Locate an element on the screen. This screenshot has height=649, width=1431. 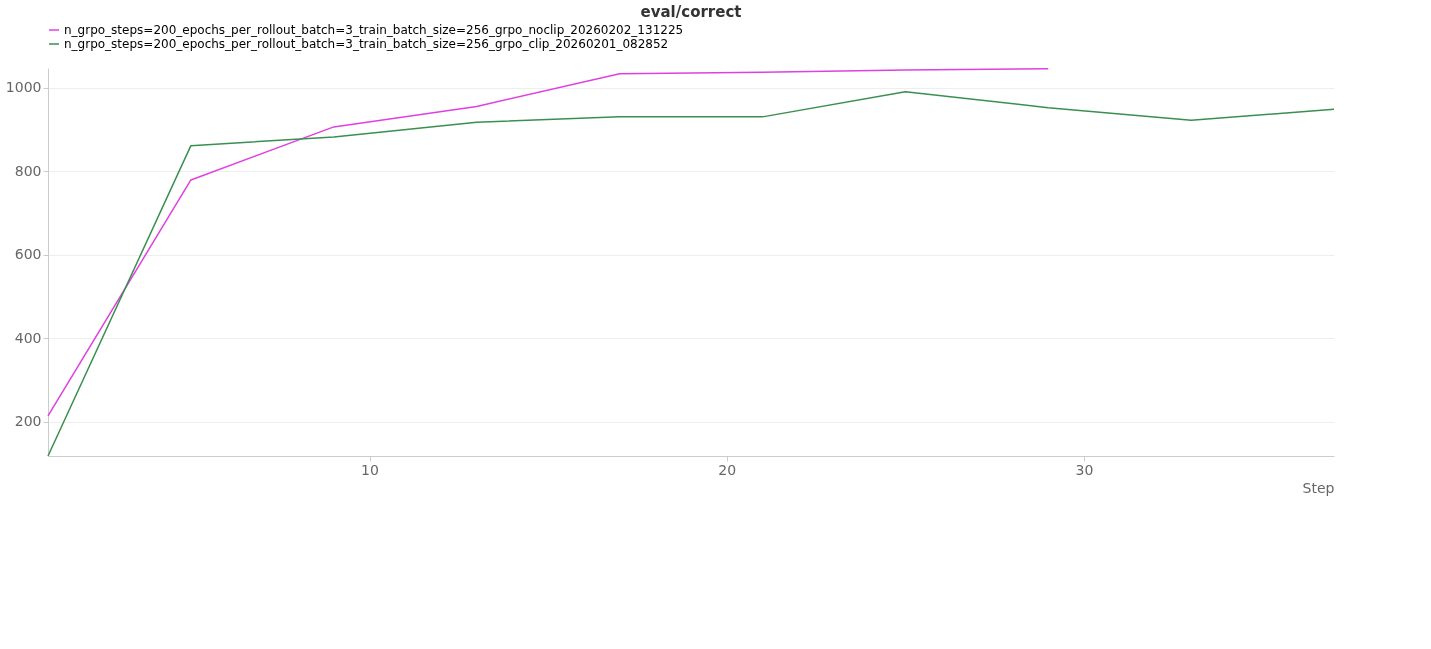
x-tick-label: 10 is located at coordinates (370, 469).